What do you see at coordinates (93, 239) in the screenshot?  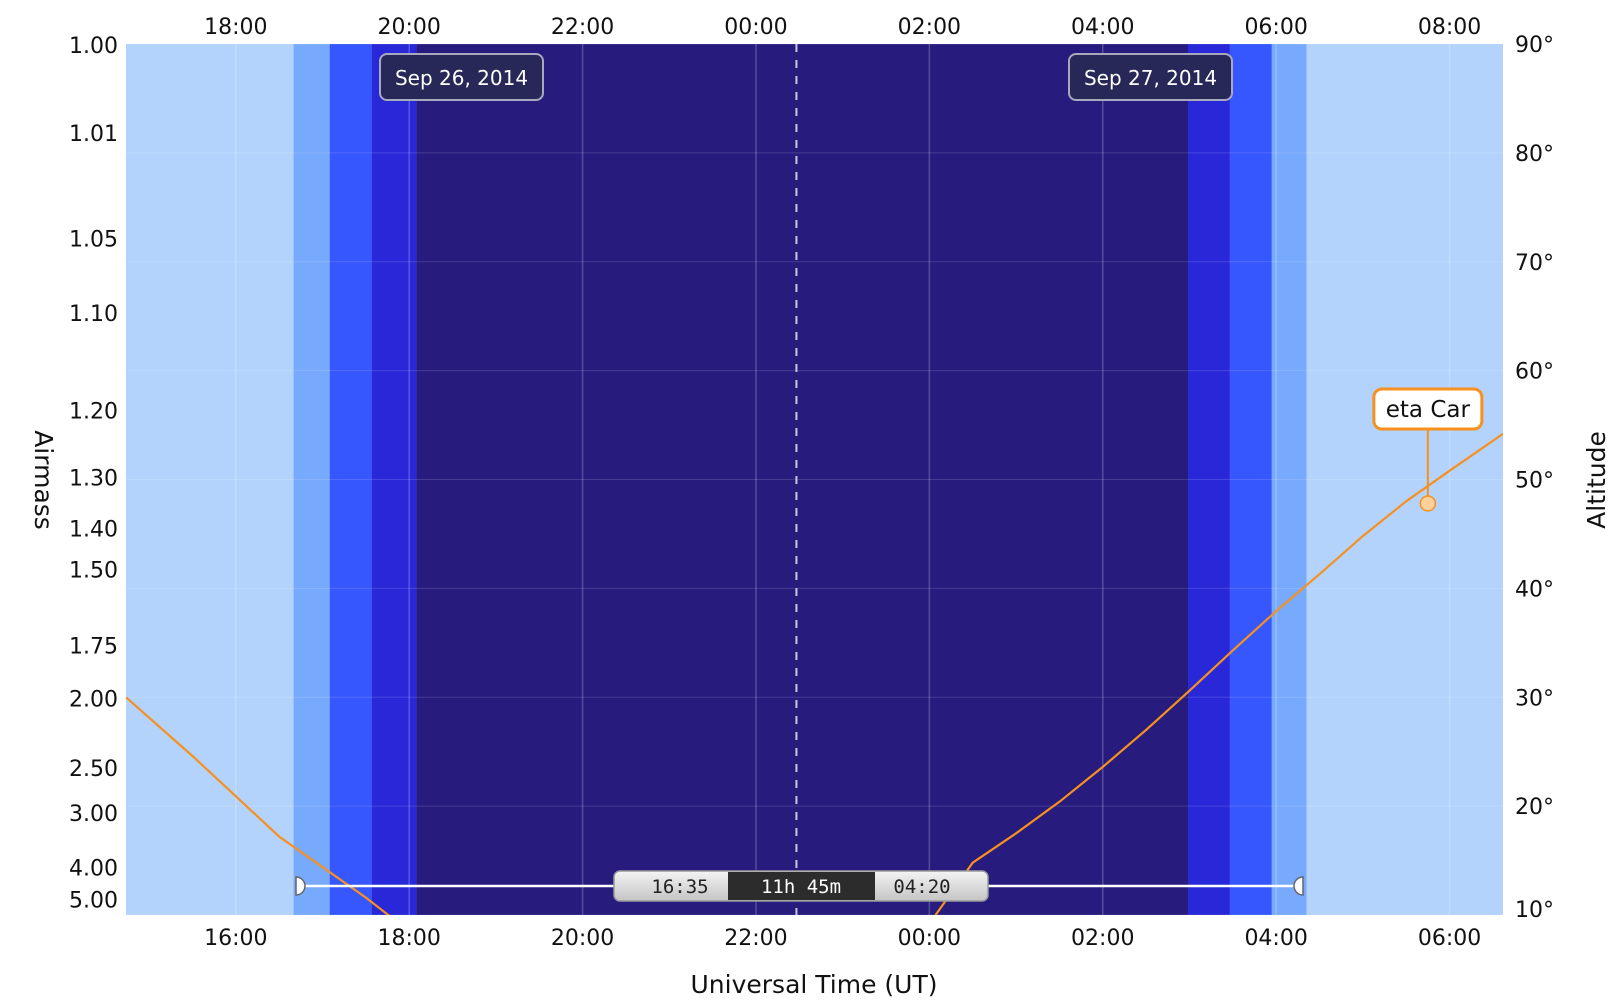 I see `airmass-tick-label: 1.05` at bounding box center [93, 239].